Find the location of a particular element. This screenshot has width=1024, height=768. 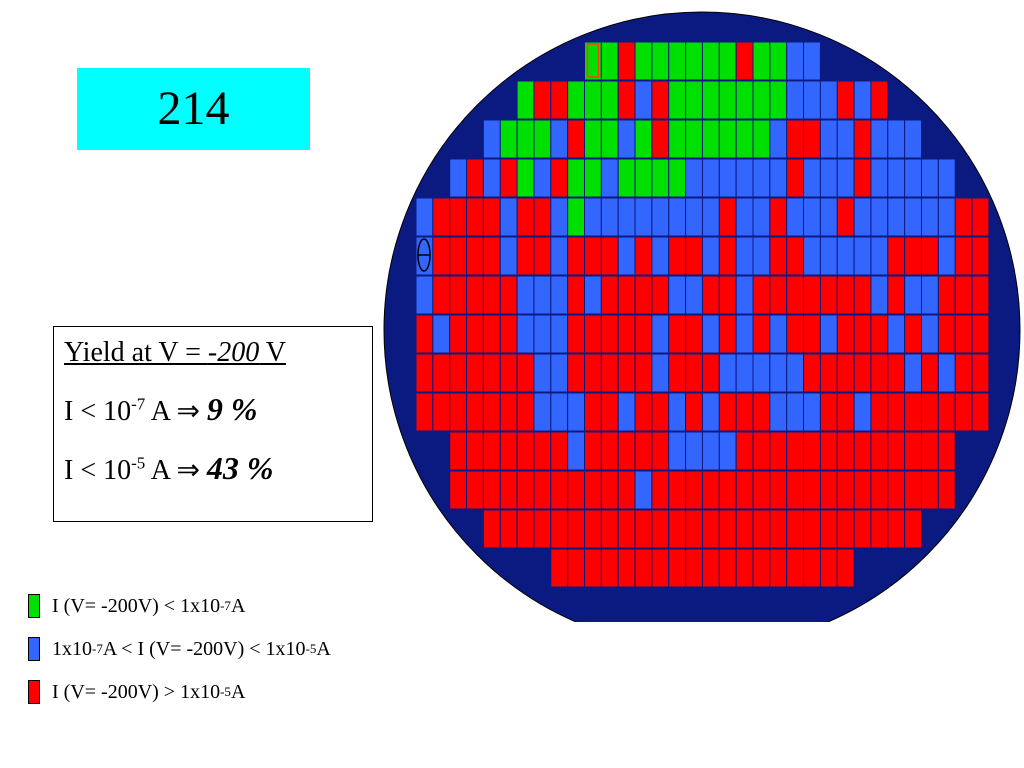

label-box: 214 is located at coordinates (193, 109).